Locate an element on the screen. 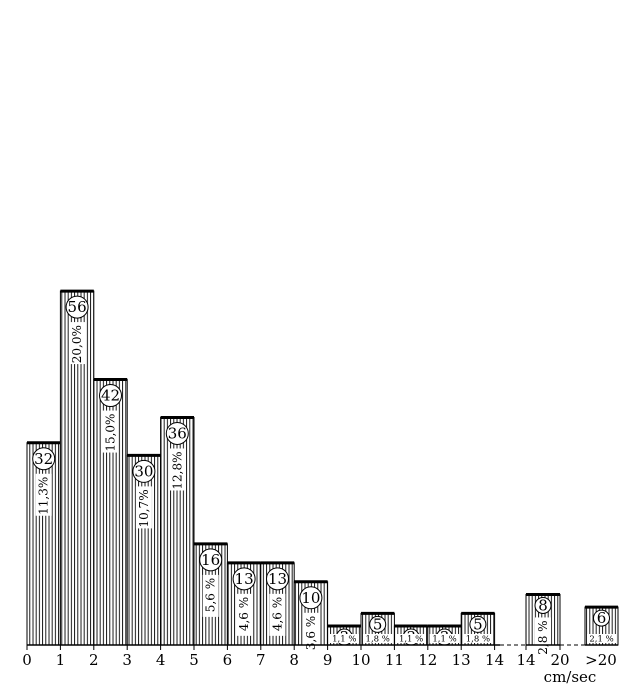 The height and width of the screenshot is (688, 626). x-tick-label: 13 is located at coordinates (461, 660).